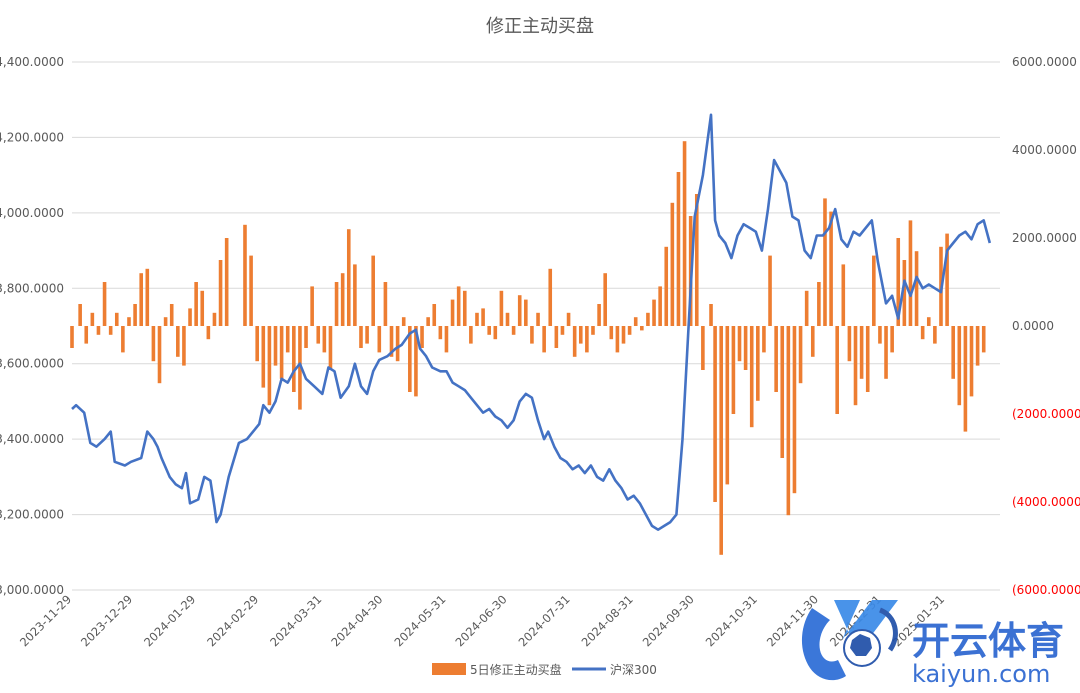 The height and width of the screenshot is (693, 1080). What do you see at coordinates (516, 669) in the screenshot?
I see `legend-bar-label: 5日修正主动买盘` at bounding box center [516, 669].